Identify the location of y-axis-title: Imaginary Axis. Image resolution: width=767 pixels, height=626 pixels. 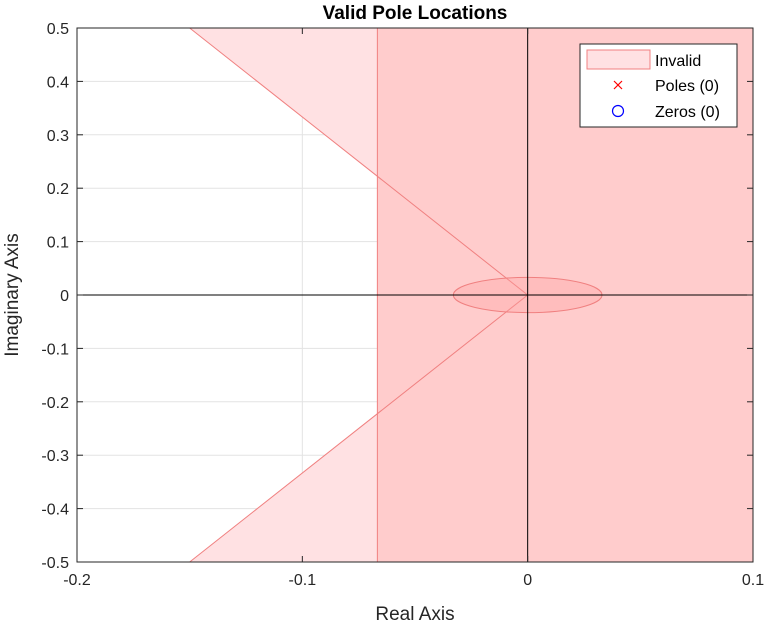
(12, 295).